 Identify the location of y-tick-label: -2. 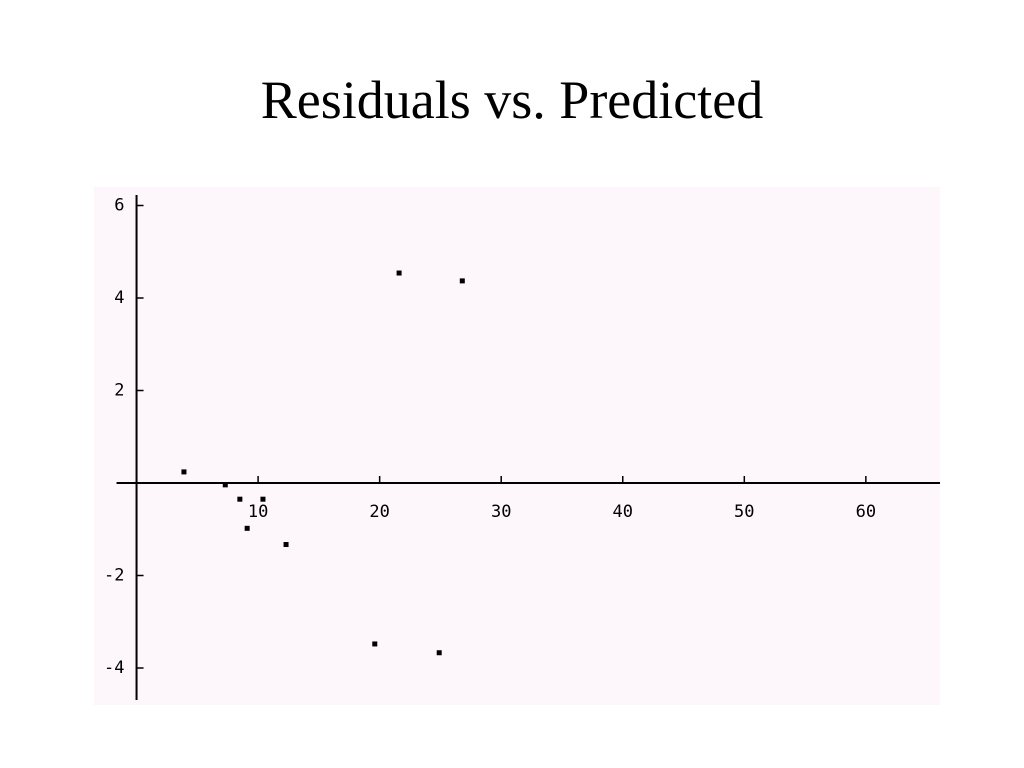
(114, 576).